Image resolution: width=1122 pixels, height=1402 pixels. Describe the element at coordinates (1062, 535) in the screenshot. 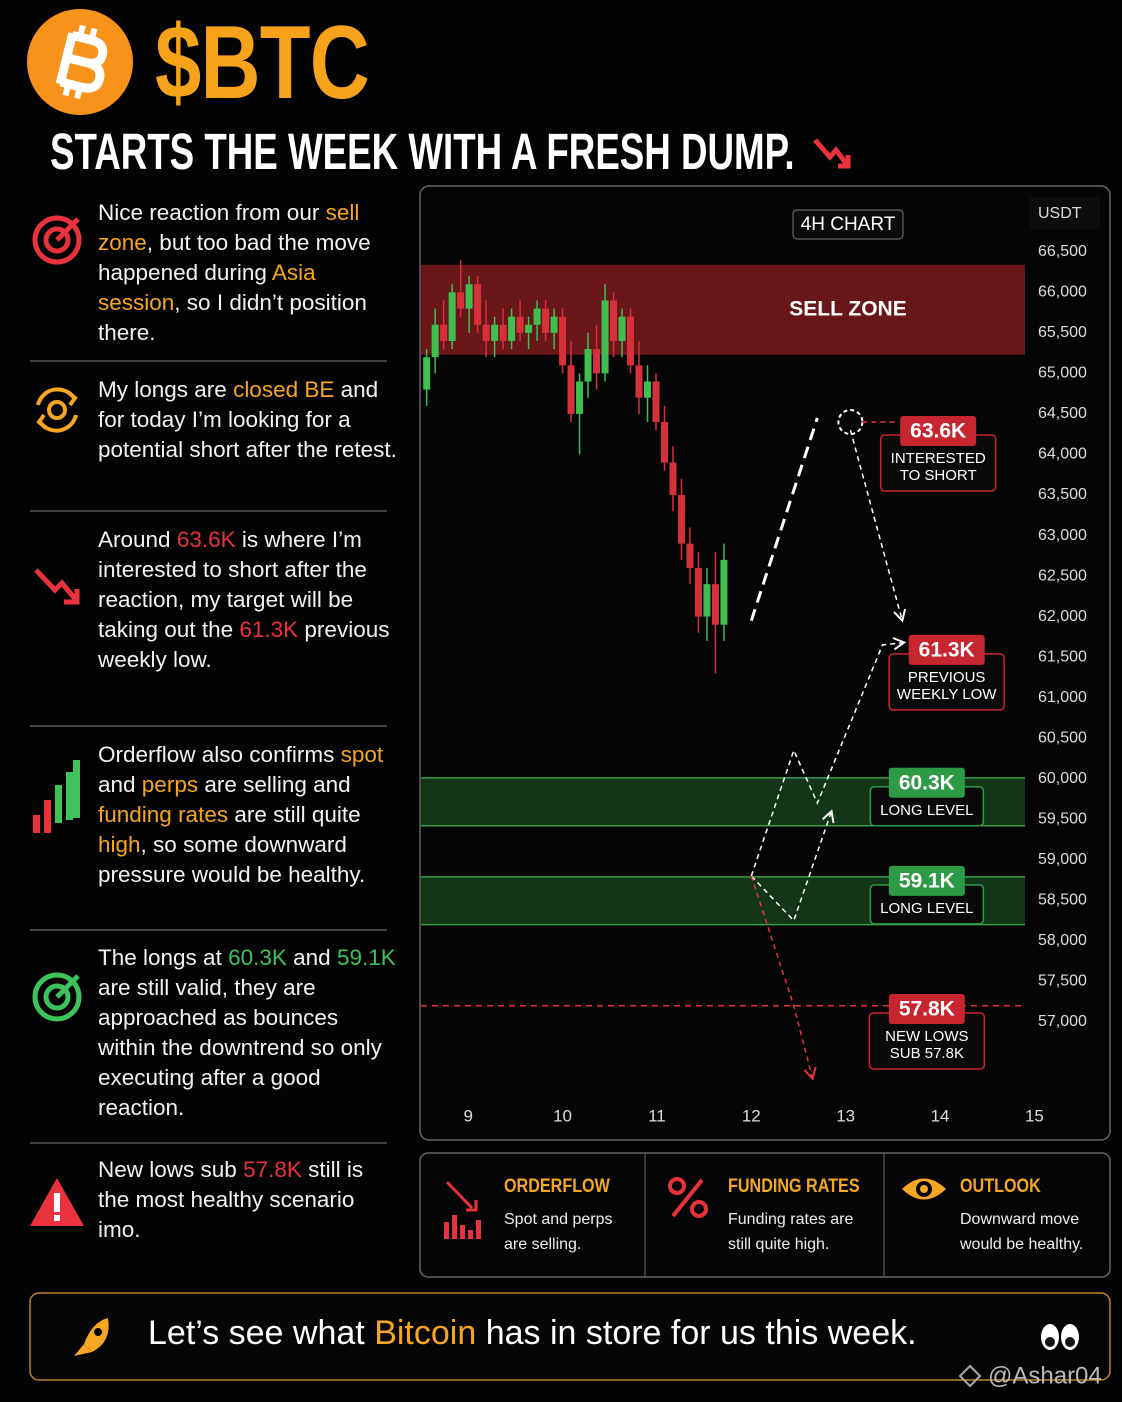

I see `y-tick-label: 63,000` at that location.